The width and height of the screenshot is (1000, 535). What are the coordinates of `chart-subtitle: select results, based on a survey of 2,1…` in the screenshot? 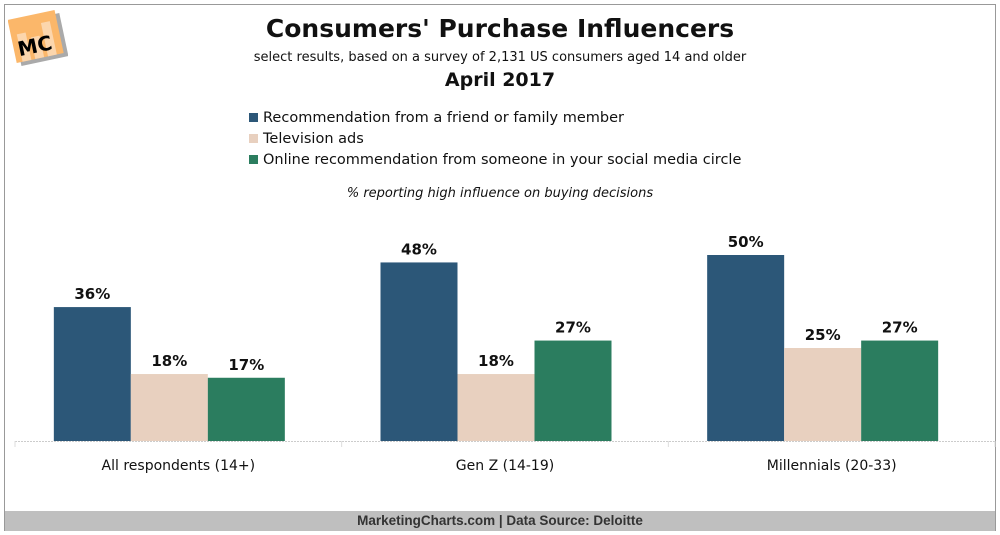 It's located at (500, 57).